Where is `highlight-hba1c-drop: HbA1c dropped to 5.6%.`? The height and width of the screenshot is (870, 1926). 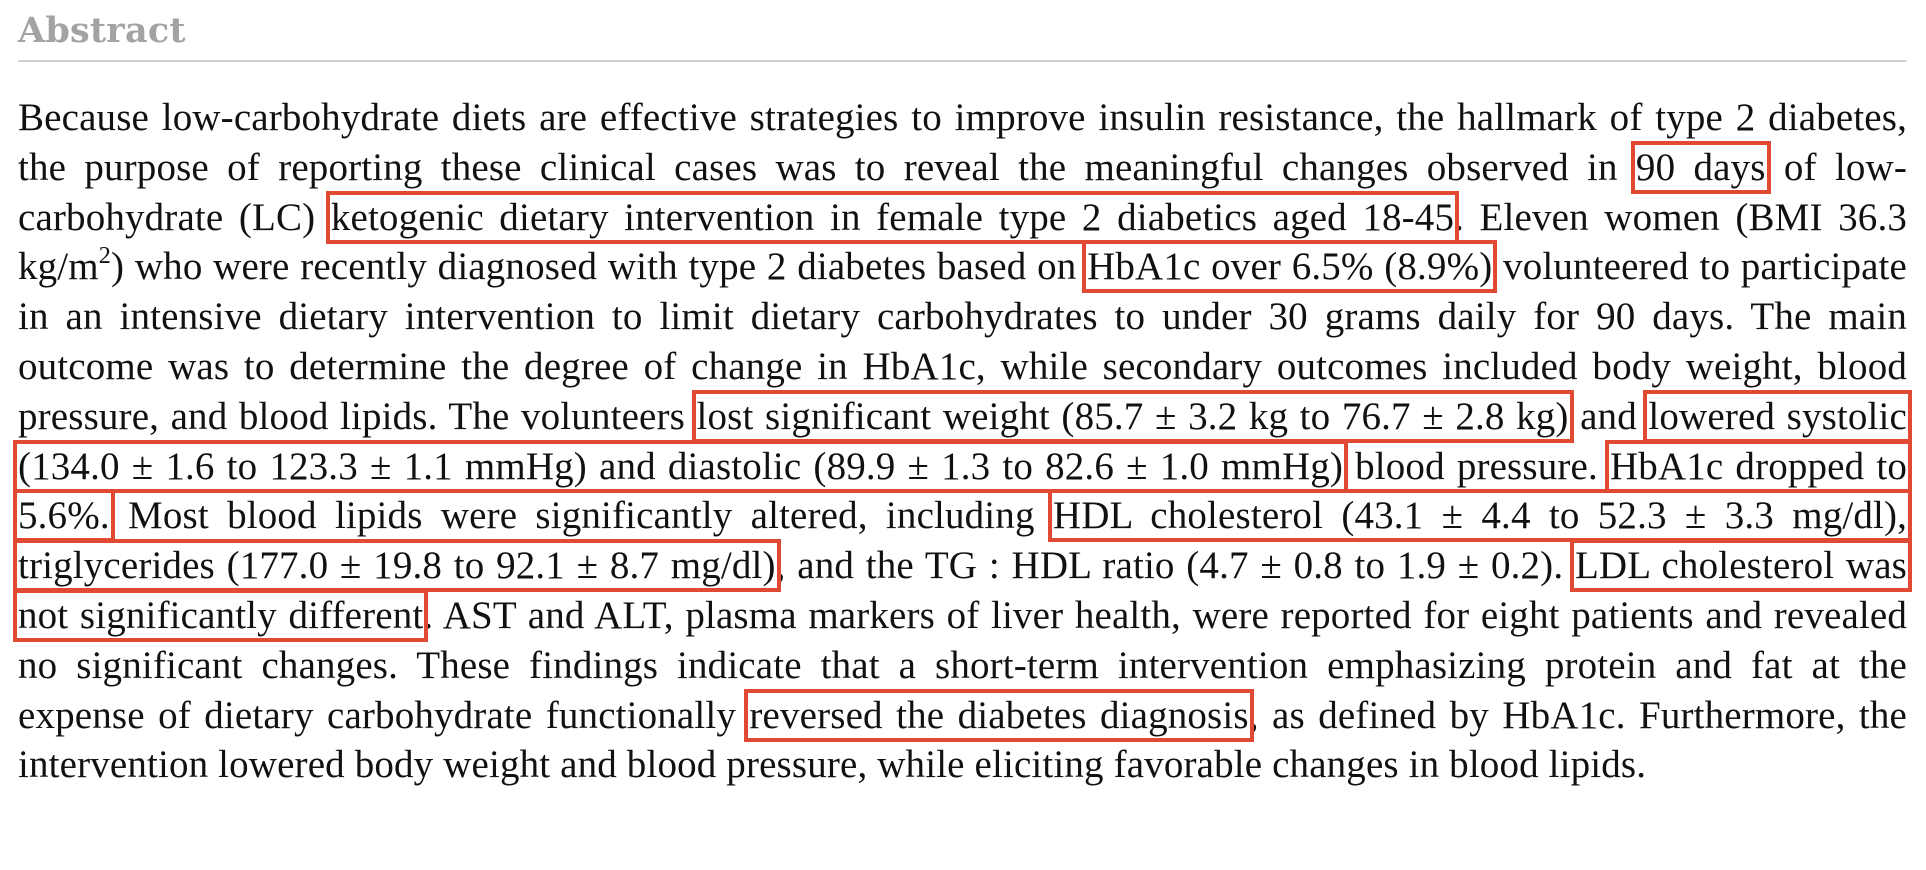 highlight-hba1c-drop: HbA1c dropped to 5.6%. is located at coordinates (962, 491).